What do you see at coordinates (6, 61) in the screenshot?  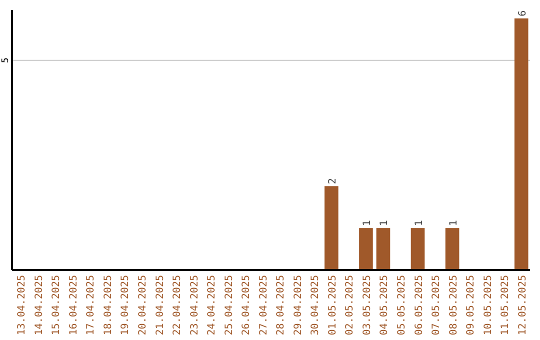 I see `ref-line-label: 5` at bounding box center [6, 61].